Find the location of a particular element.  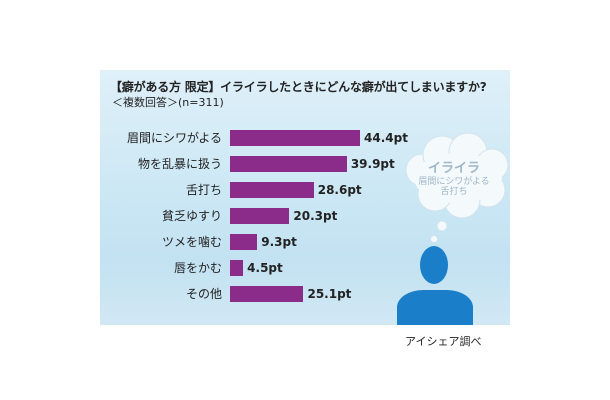

thought-bubble-text: イライラ 眉間にシワがよる 舌打ち is located at coordinates (454, 179).